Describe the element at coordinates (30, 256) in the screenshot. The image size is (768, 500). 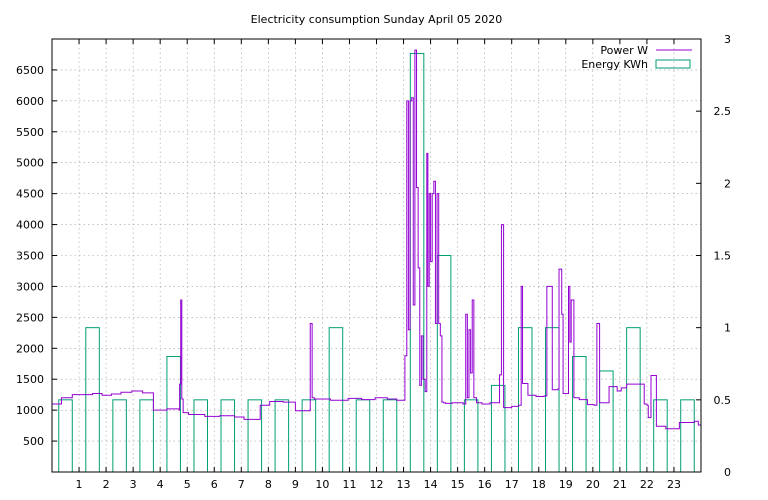
I see `left-y-tick-label: 3500` at that location.